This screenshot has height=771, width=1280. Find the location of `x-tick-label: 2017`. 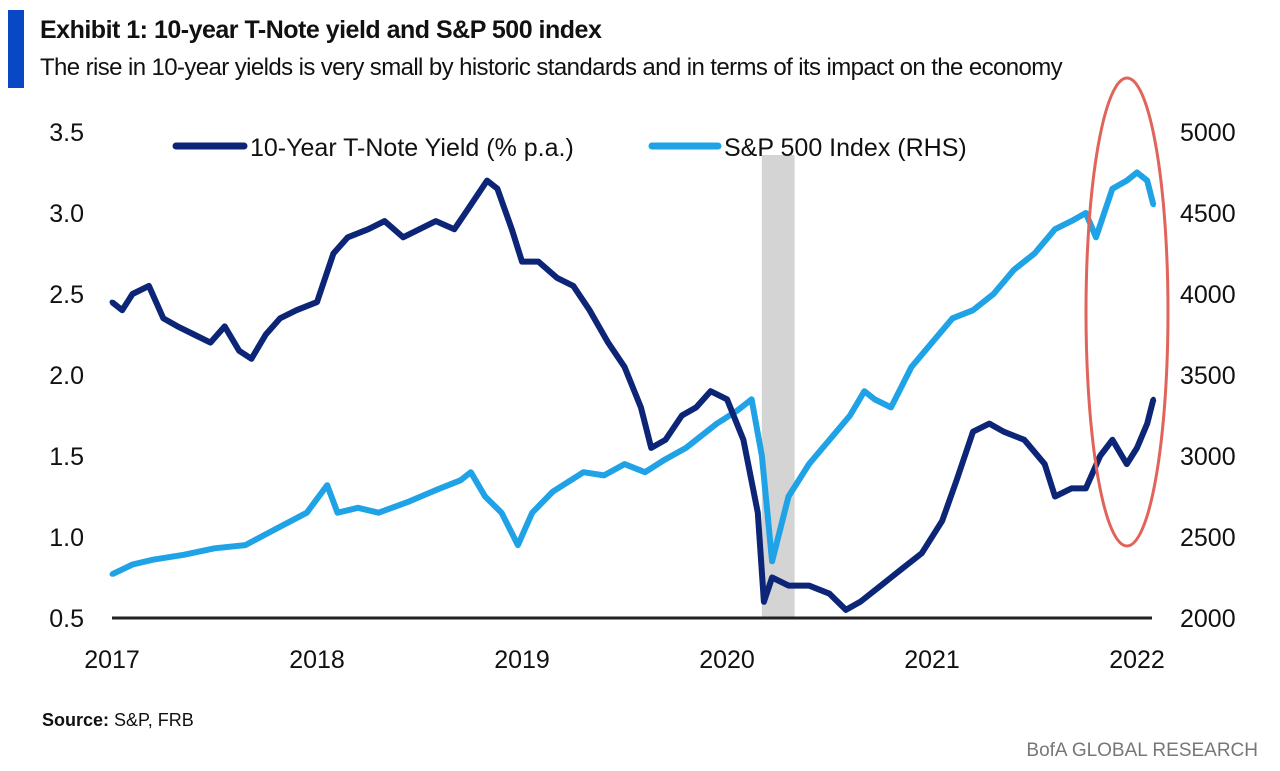

x-tick-label: 2017 is located at coordinates (112, 660).